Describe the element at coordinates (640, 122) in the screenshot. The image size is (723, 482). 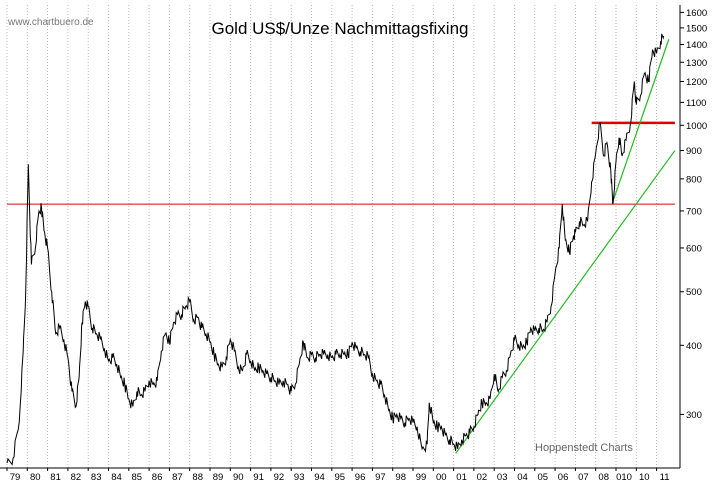
I see `trend-line` at that location.